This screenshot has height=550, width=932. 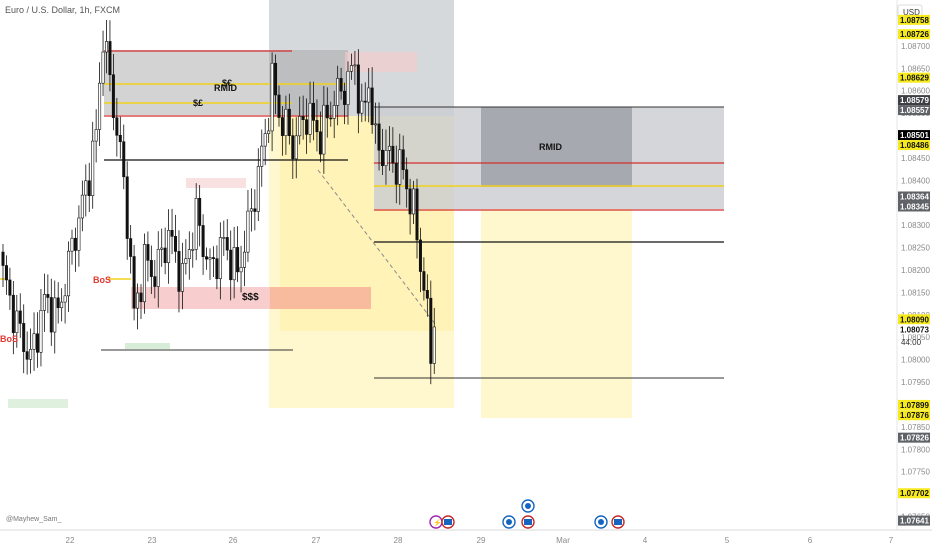 What do you see at coordinates (915, 248) in the screenshot?
I see `y-tick-label: 1.08250` at bounding box center [915, 248].